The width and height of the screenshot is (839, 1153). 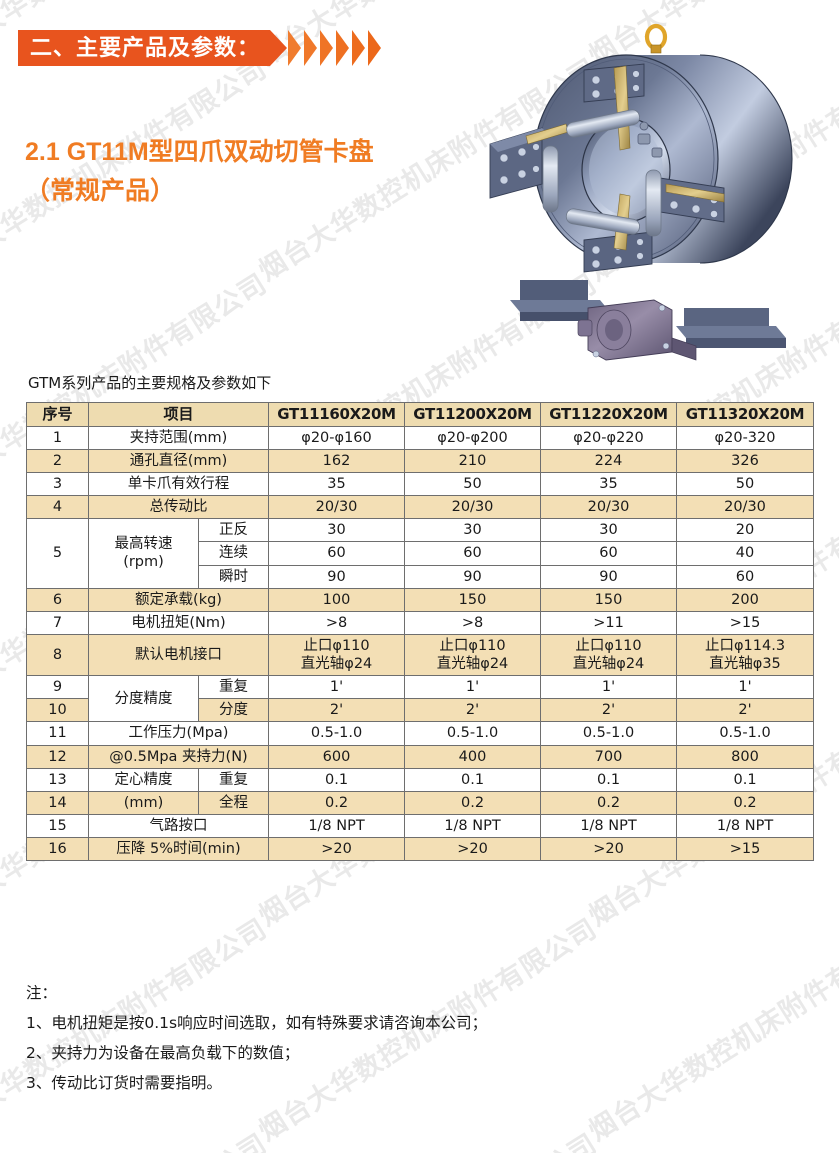 I want to click on cell-item: (mm), so click(x=143, y=802).